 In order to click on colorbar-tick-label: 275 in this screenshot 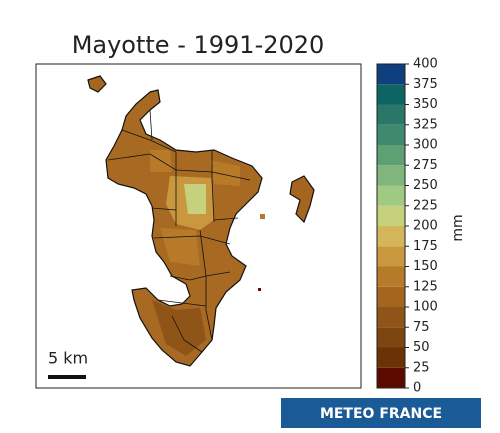, I will do `click(425, 165)`.